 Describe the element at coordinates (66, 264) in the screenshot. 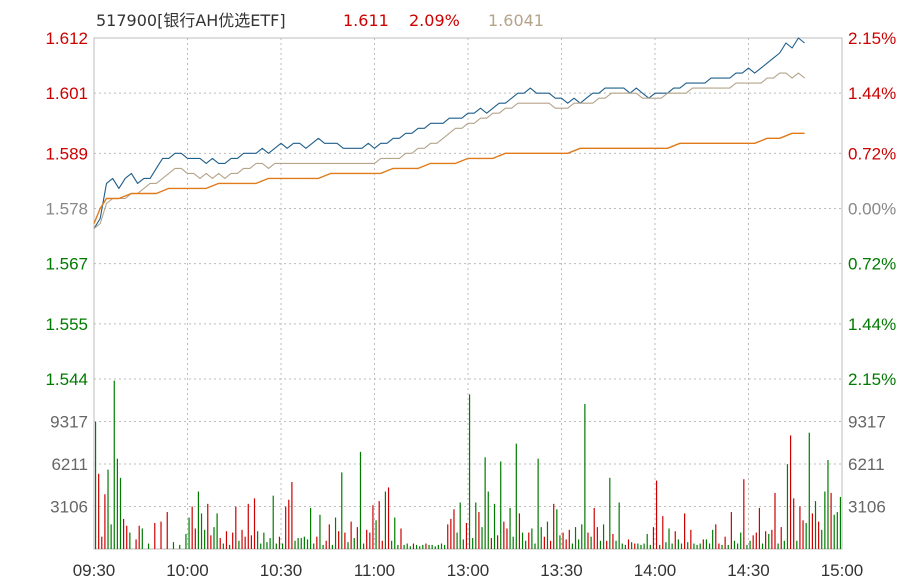

I see `price-tick-label: 1.567` at that location.